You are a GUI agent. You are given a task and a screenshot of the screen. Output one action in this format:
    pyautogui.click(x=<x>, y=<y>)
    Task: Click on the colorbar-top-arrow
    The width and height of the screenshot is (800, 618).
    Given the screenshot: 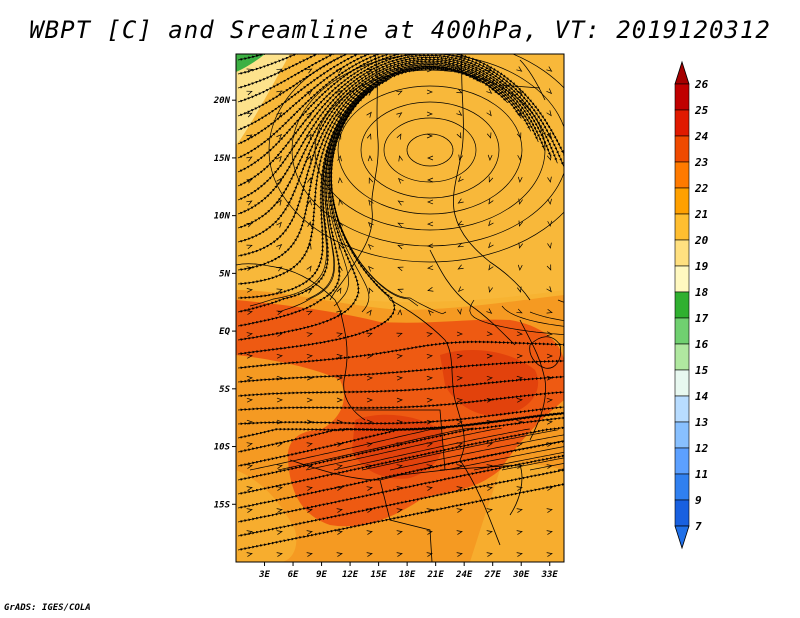 What is the action you would take?
    pyautogui.click(x=682, y=72)
    